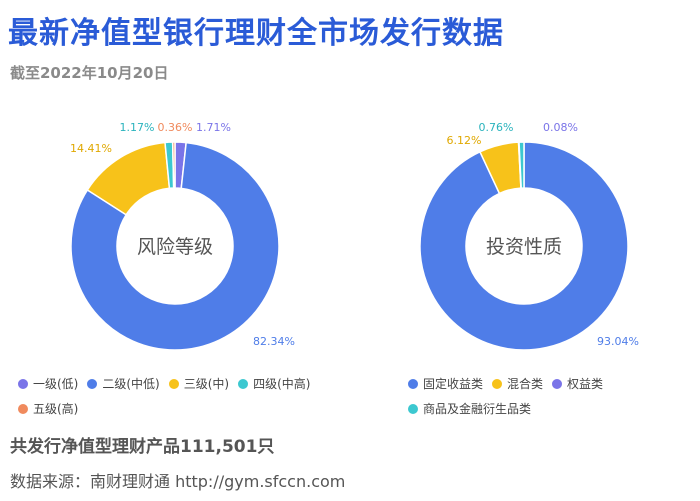 This screenshot has height=501, width=700. What do you see at coordinates (256, 33) in the screenshot?
I see `page-title: 最新净值型银行理财全市场发行数据` at bounding box center [256, 33].